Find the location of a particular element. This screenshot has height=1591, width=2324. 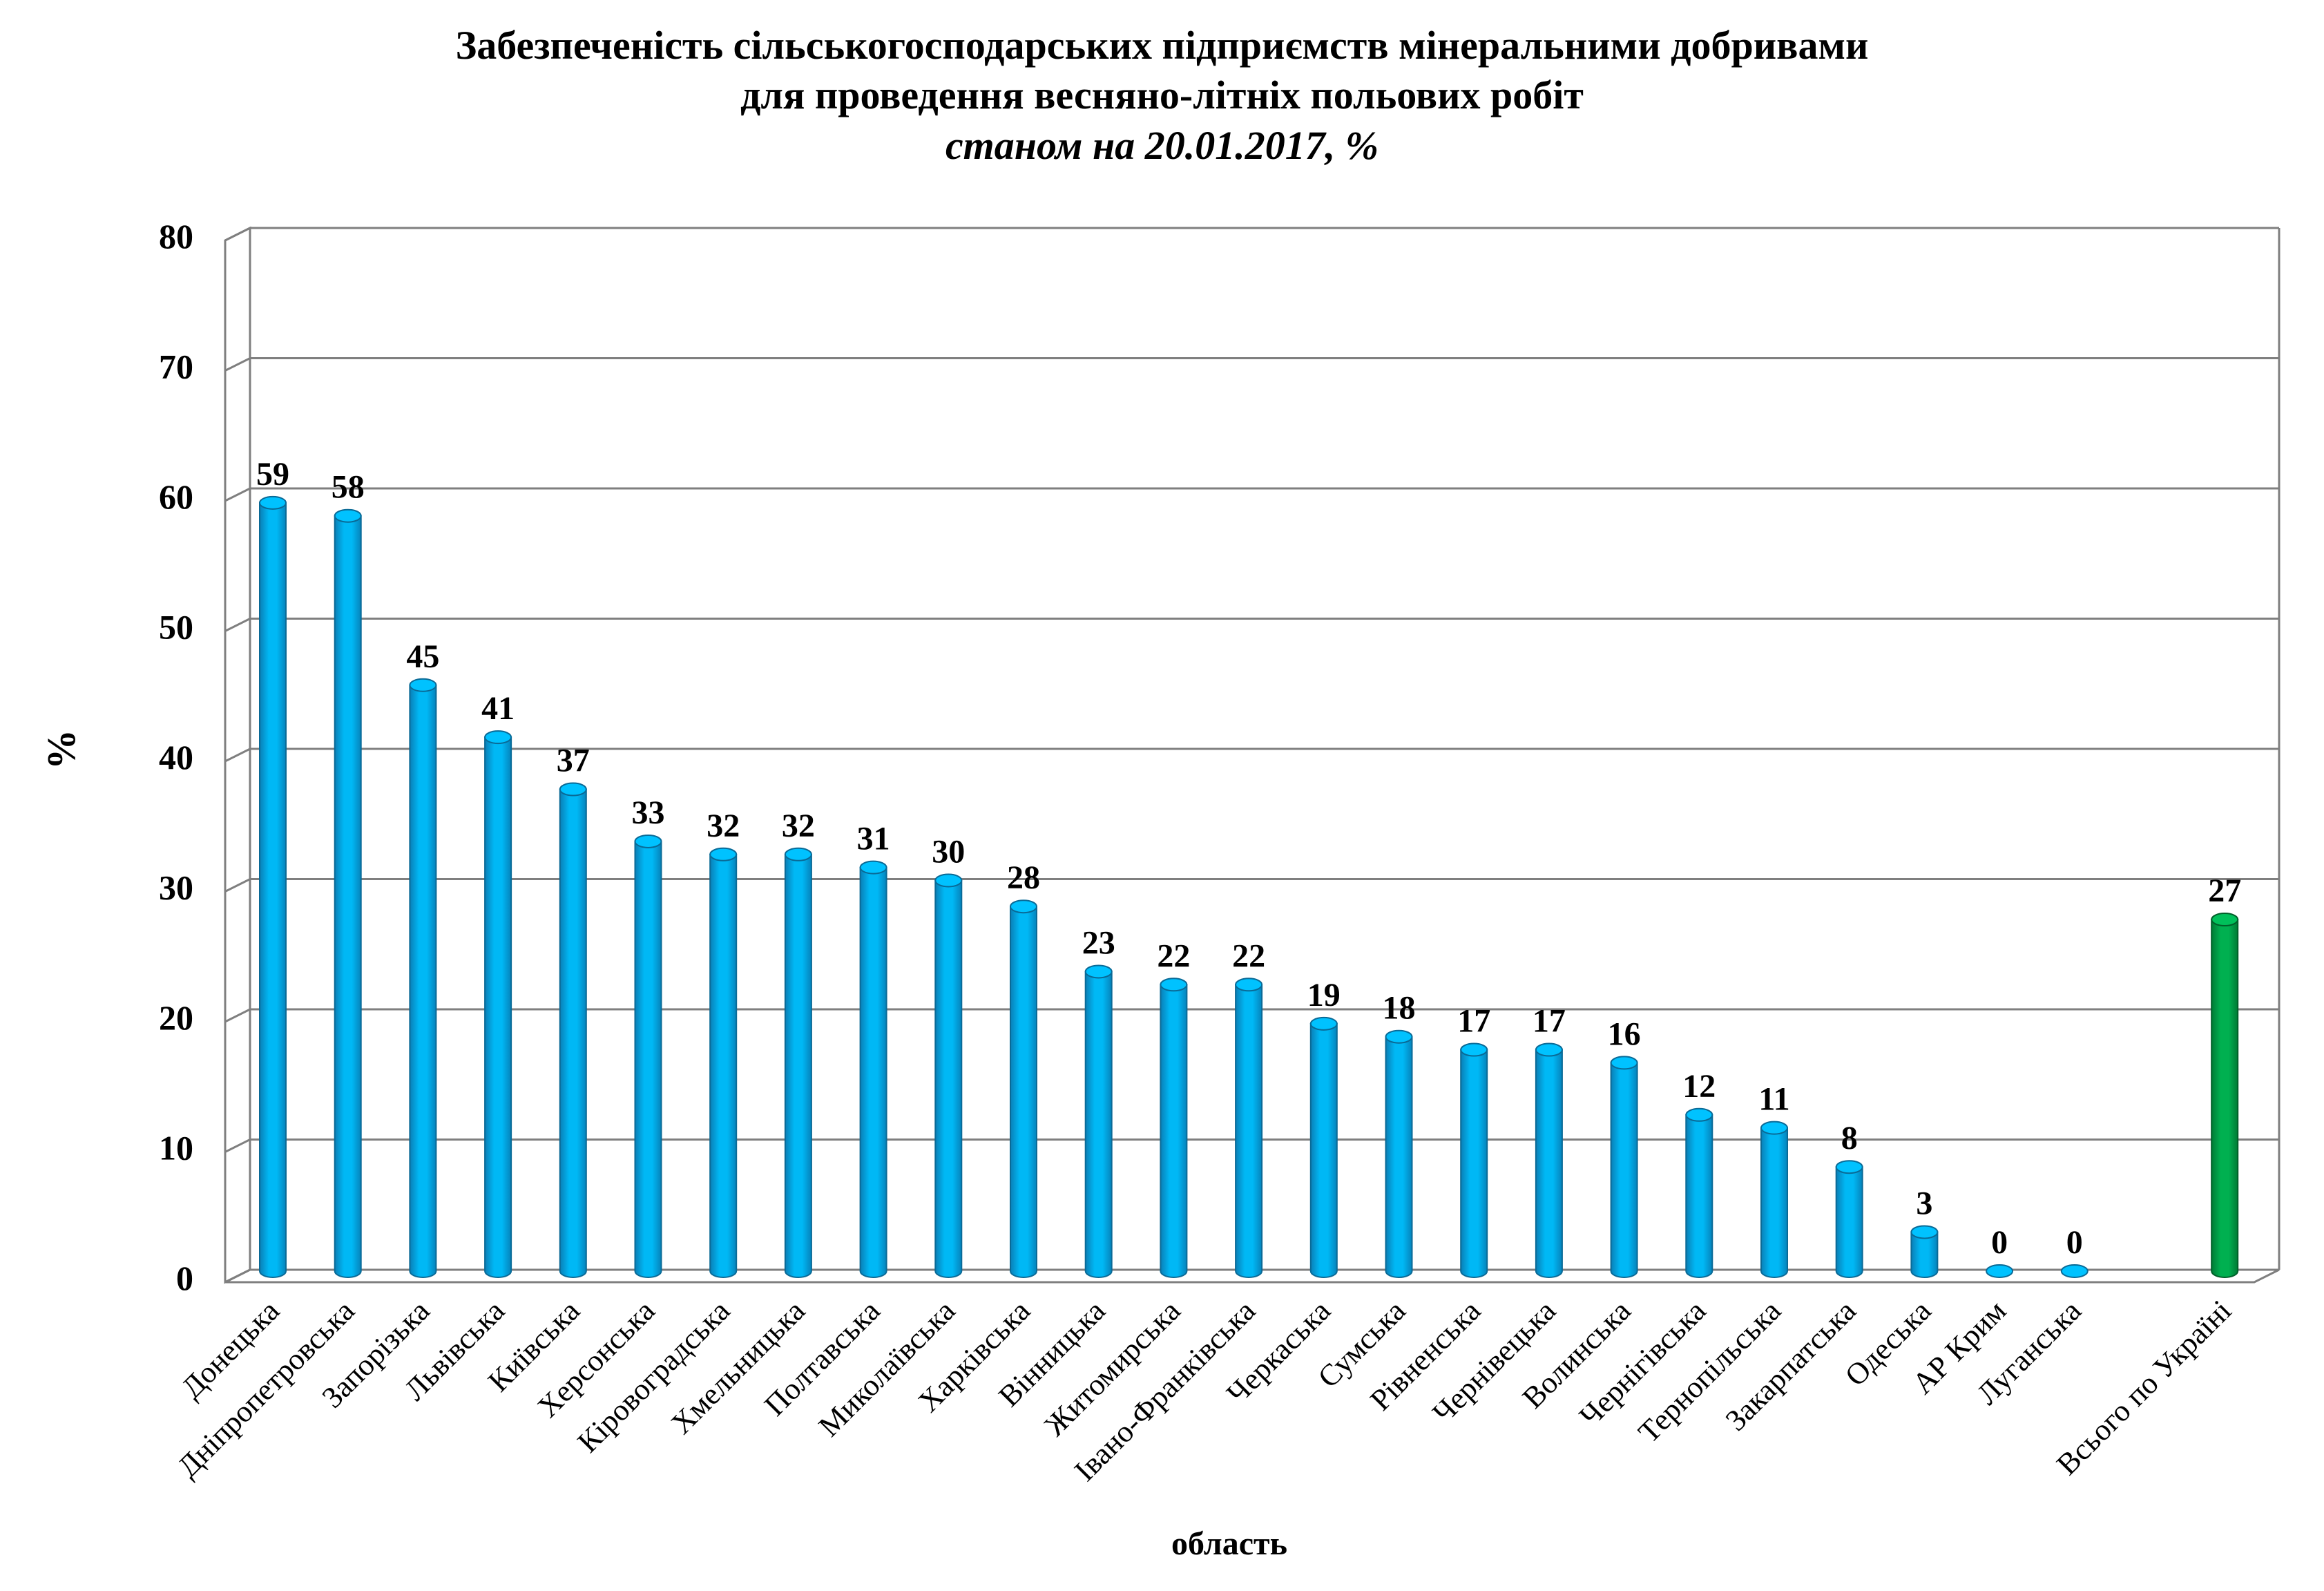

data-label: 27 is located at coordinates (2224, 891).